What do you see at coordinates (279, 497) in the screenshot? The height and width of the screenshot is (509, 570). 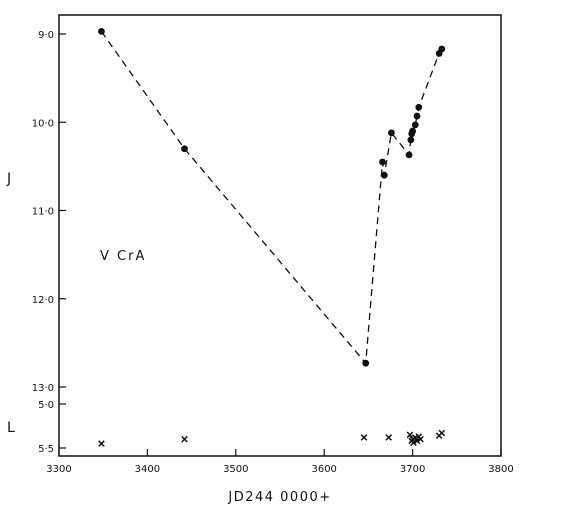 I see `x-axis-label: JD244 0000+` at bounding box center [279, 497].